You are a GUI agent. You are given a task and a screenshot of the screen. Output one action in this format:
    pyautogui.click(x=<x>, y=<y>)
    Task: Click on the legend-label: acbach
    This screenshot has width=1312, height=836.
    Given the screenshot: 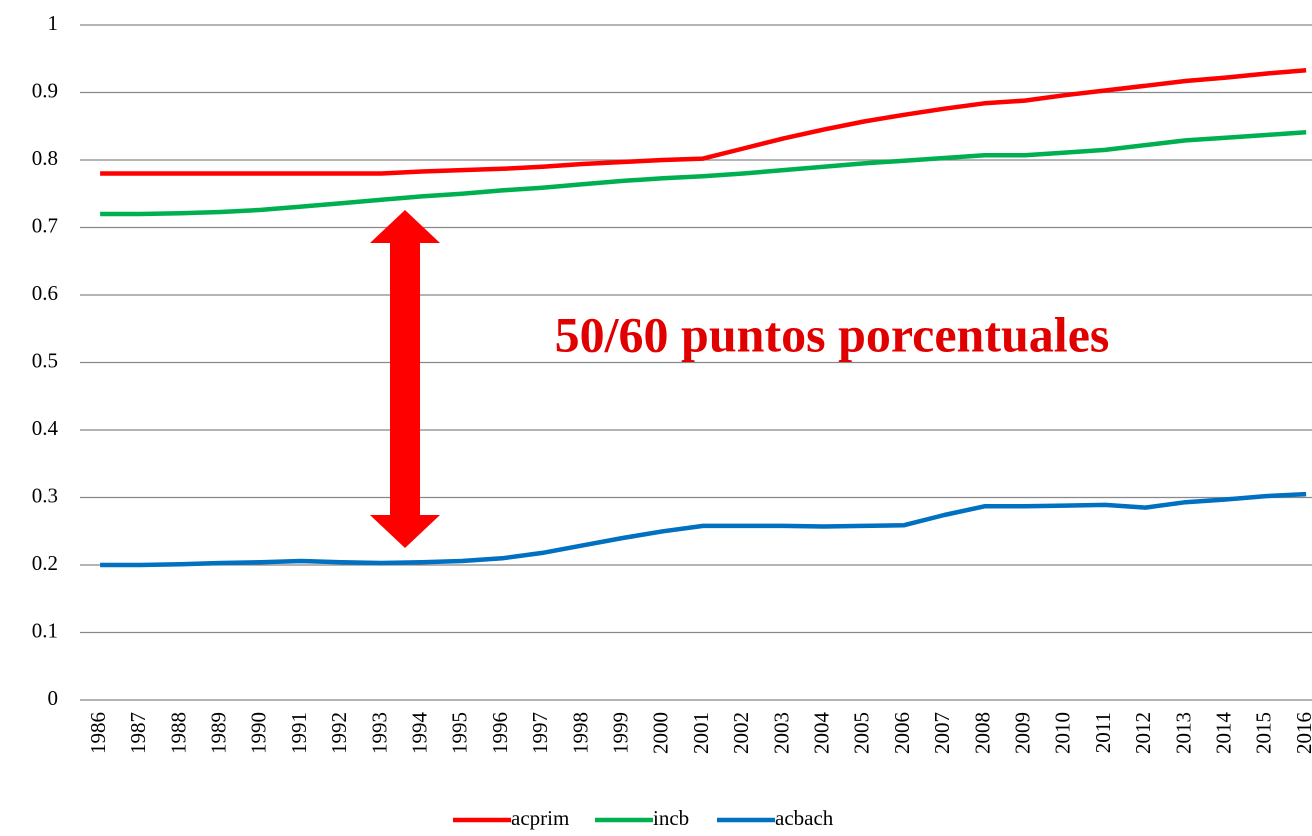 What is the action you would take?
    pyautogui.click(x=804, y=818)
    